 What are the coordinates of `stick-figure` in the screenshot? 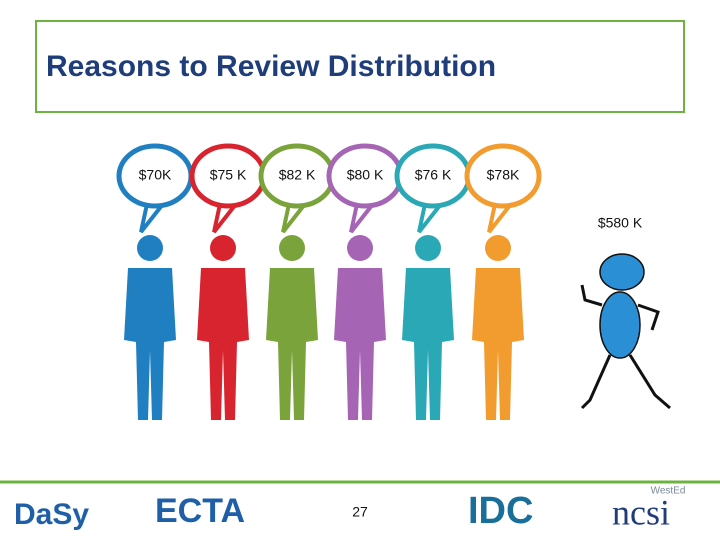 It's located at (625, 331).